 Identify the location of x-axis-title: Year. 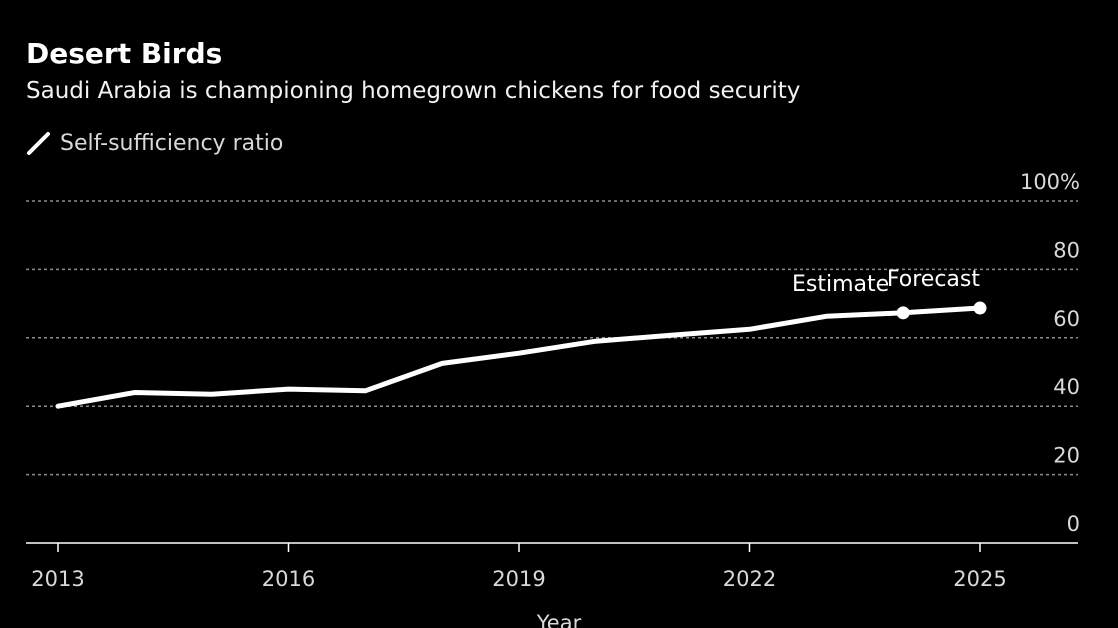
(559, 619).